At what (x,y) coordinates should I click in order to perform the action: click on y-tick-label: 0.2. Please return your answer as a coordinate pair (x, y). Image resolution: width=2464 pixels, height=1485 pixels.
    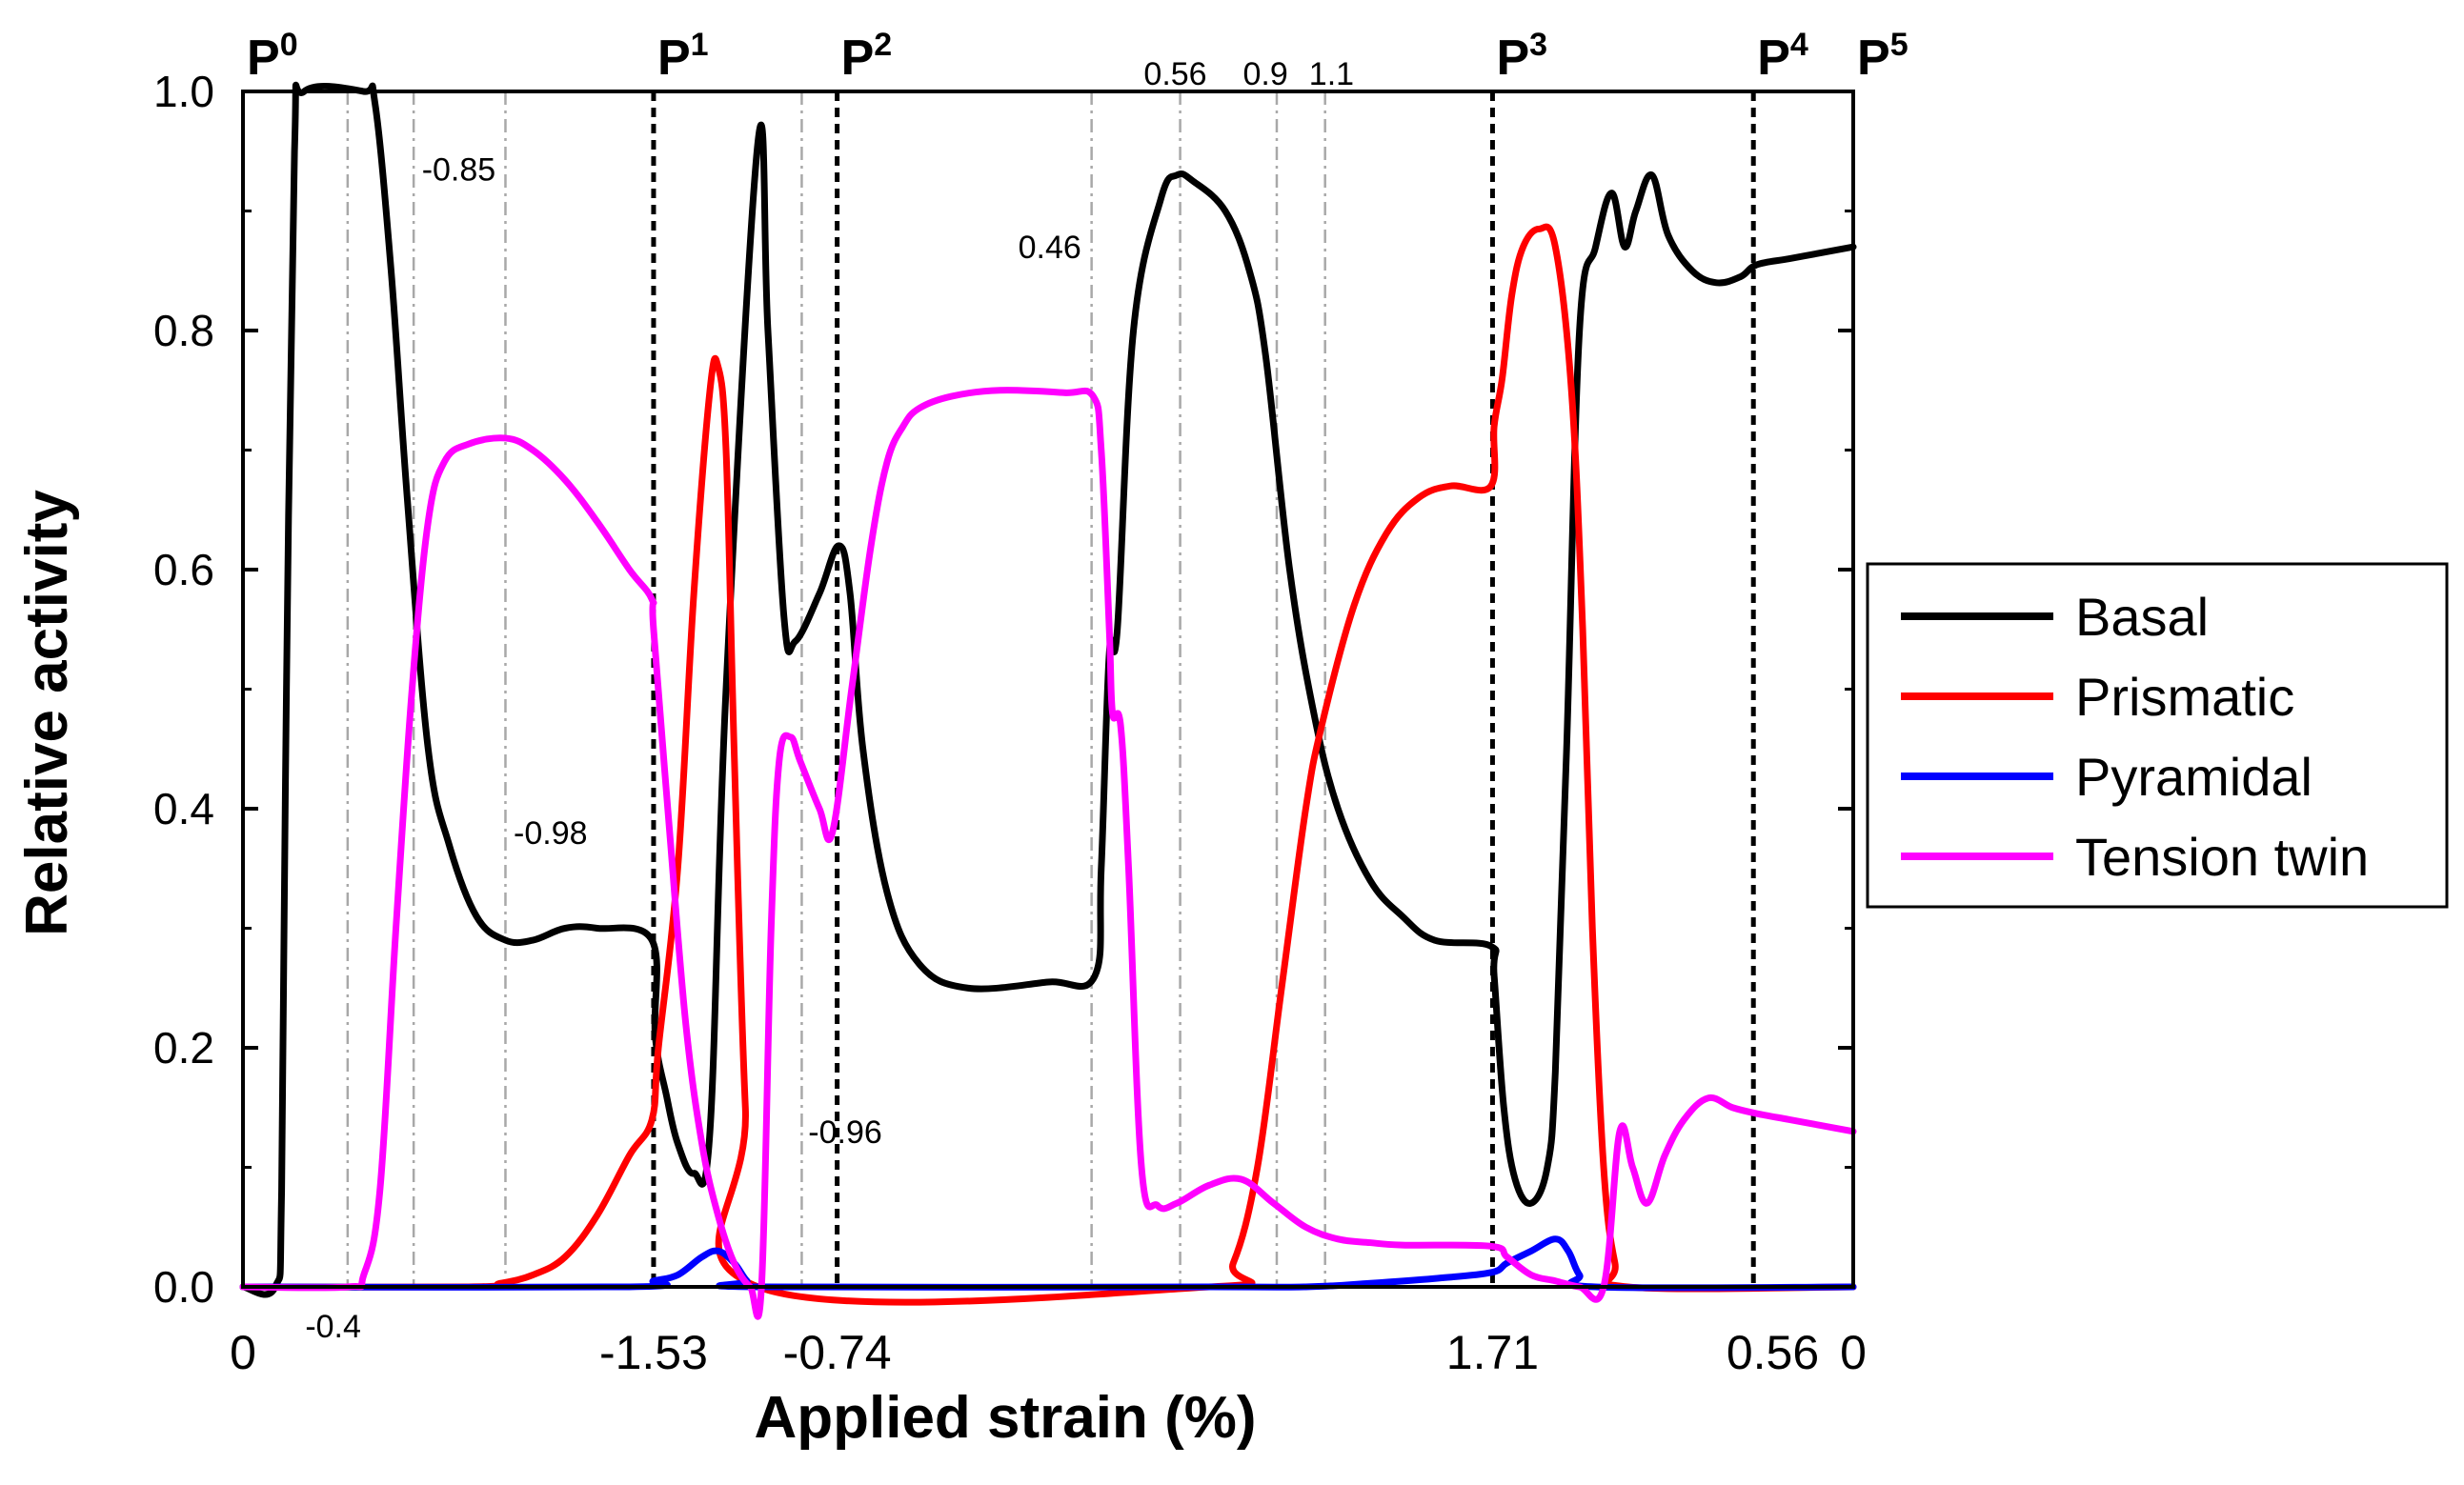
    Looking at the image, I should click on (184, 1048).